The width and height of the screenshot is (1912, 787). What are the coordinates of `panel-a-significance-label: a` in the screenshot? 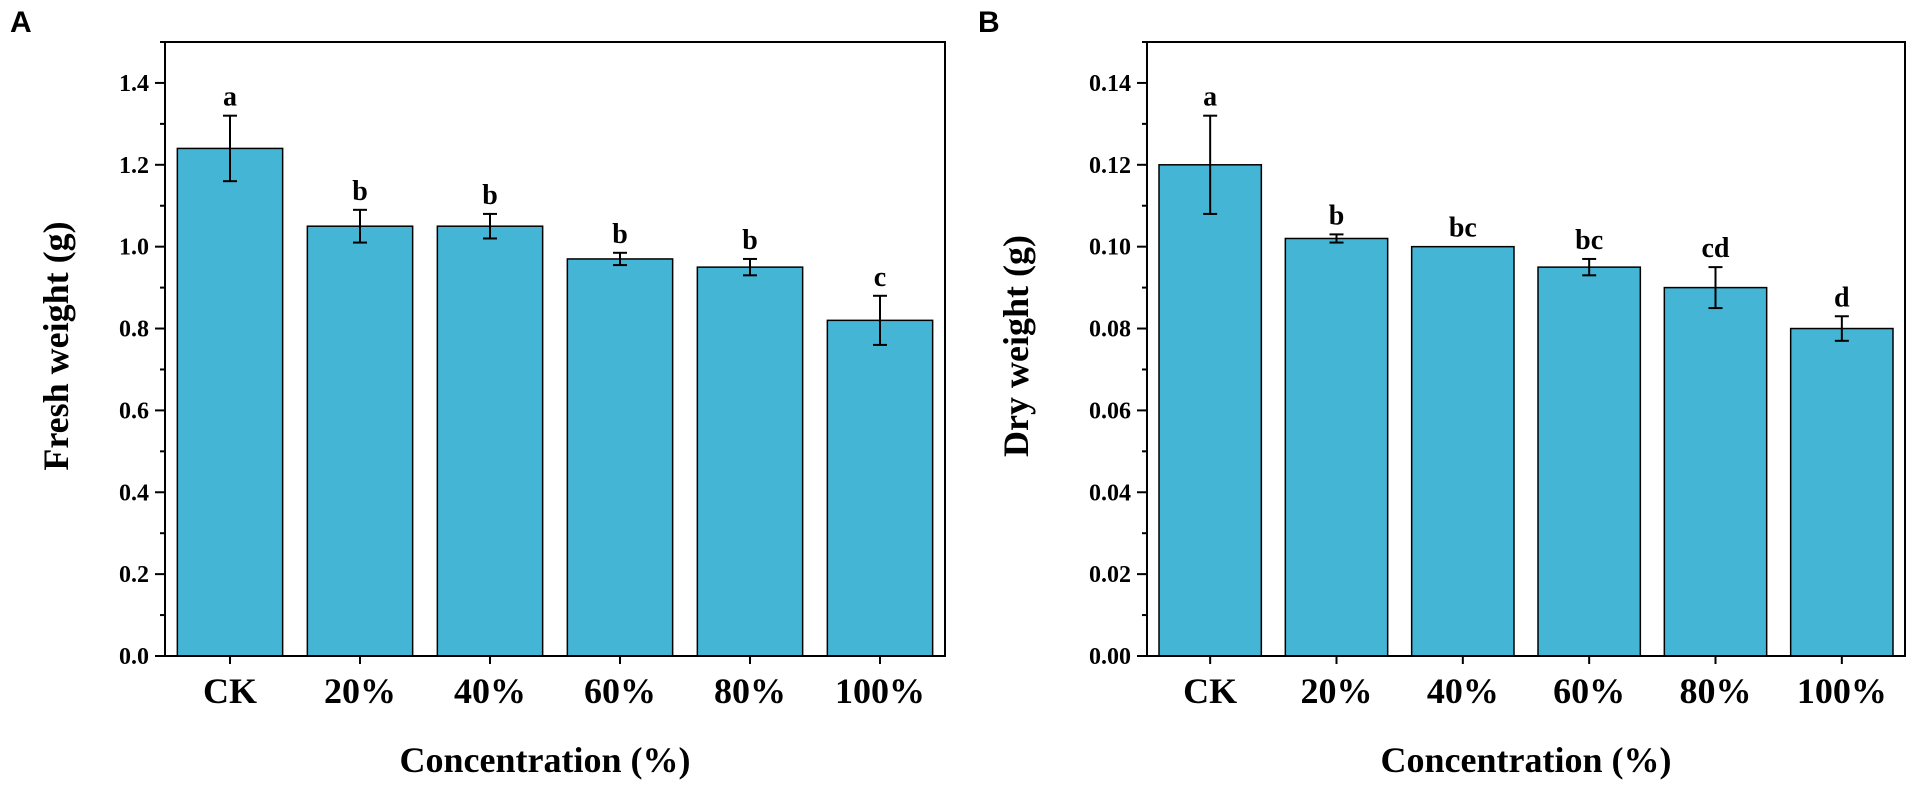 It's located at (230, 97).